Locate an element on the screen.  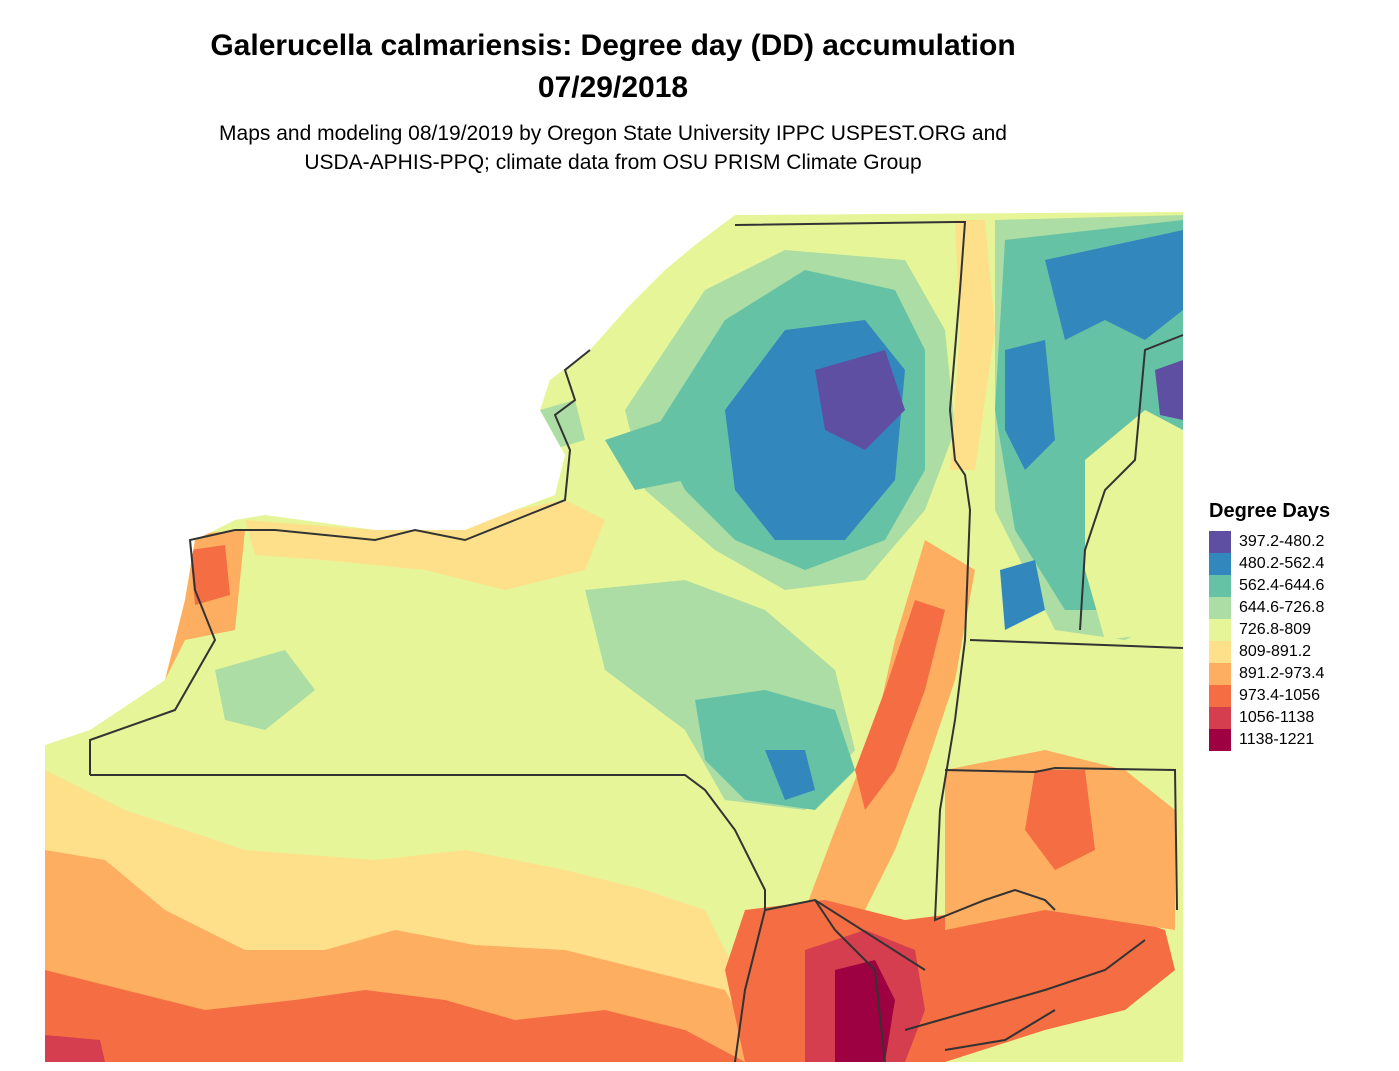
legend-item: 644.6-726.8 is located at coordinates (1269, 608).